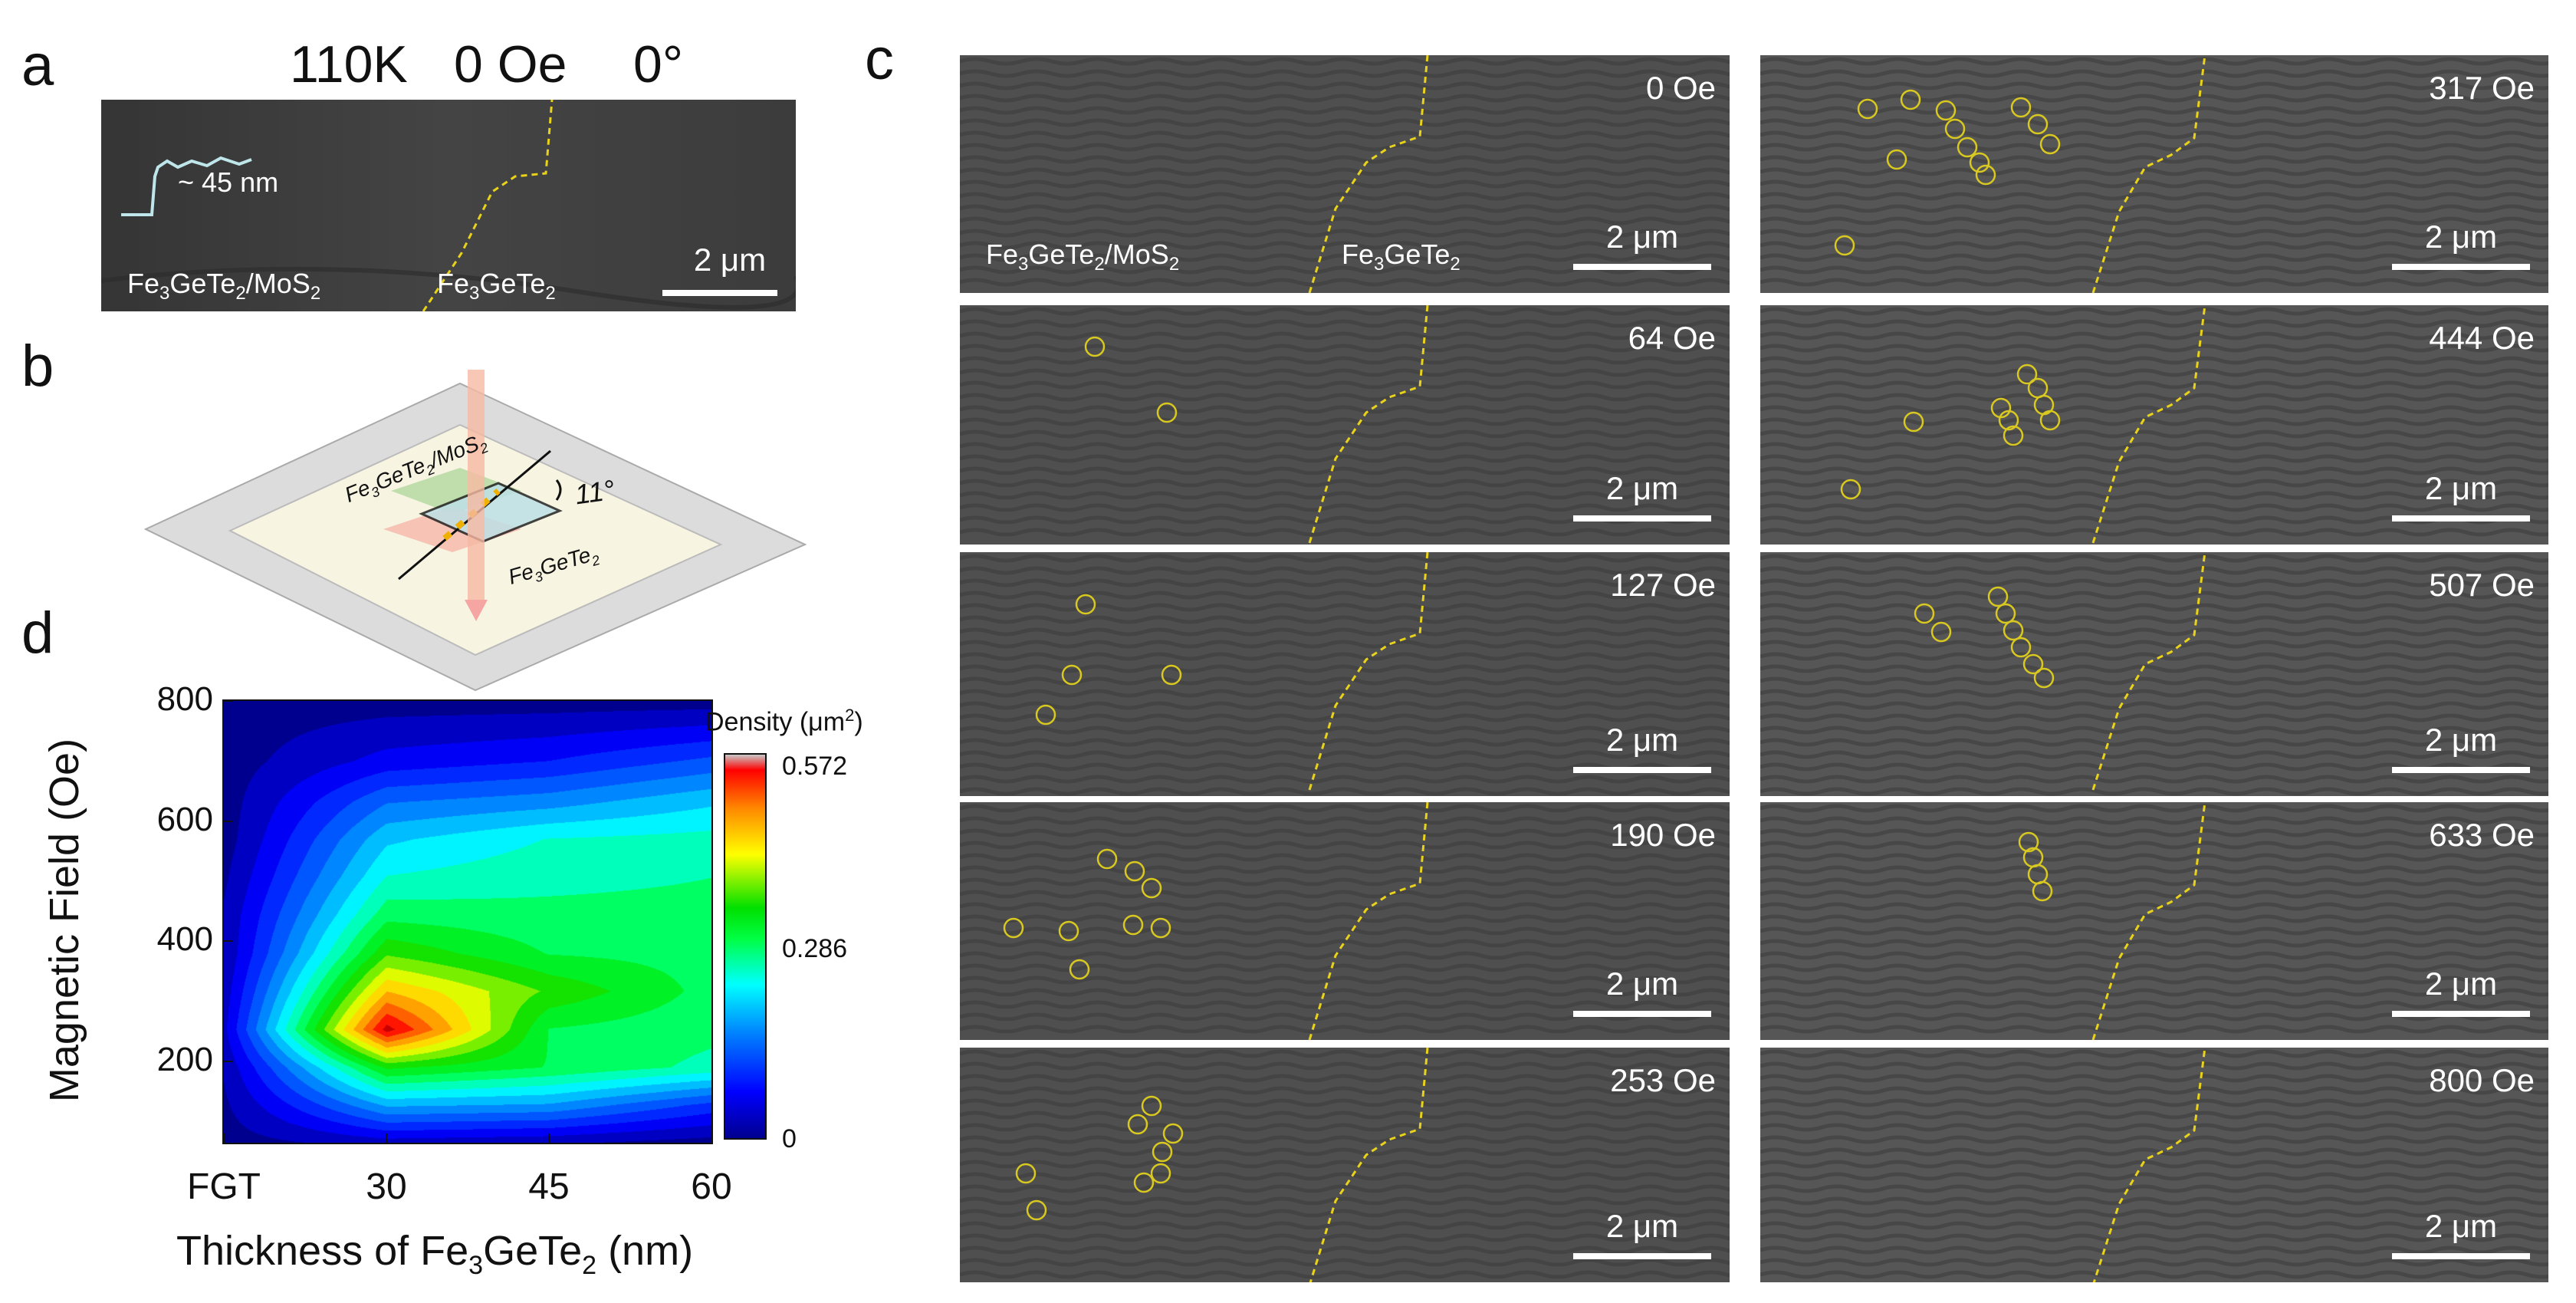  Describe the element at coordinates (224, 286) in the screenshot. I see `panel-a-region-left: Fe3GeTe2/MoS2` at that location.